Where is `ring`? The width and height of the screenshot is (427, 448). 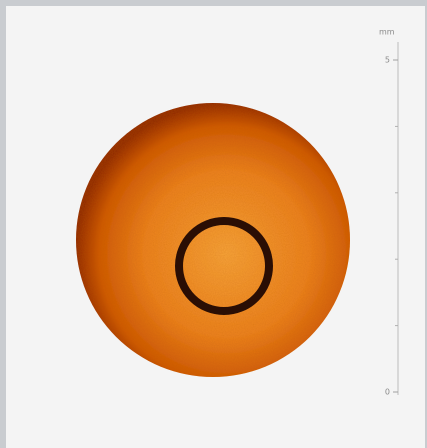
ring is located at coordinates (224, 266).